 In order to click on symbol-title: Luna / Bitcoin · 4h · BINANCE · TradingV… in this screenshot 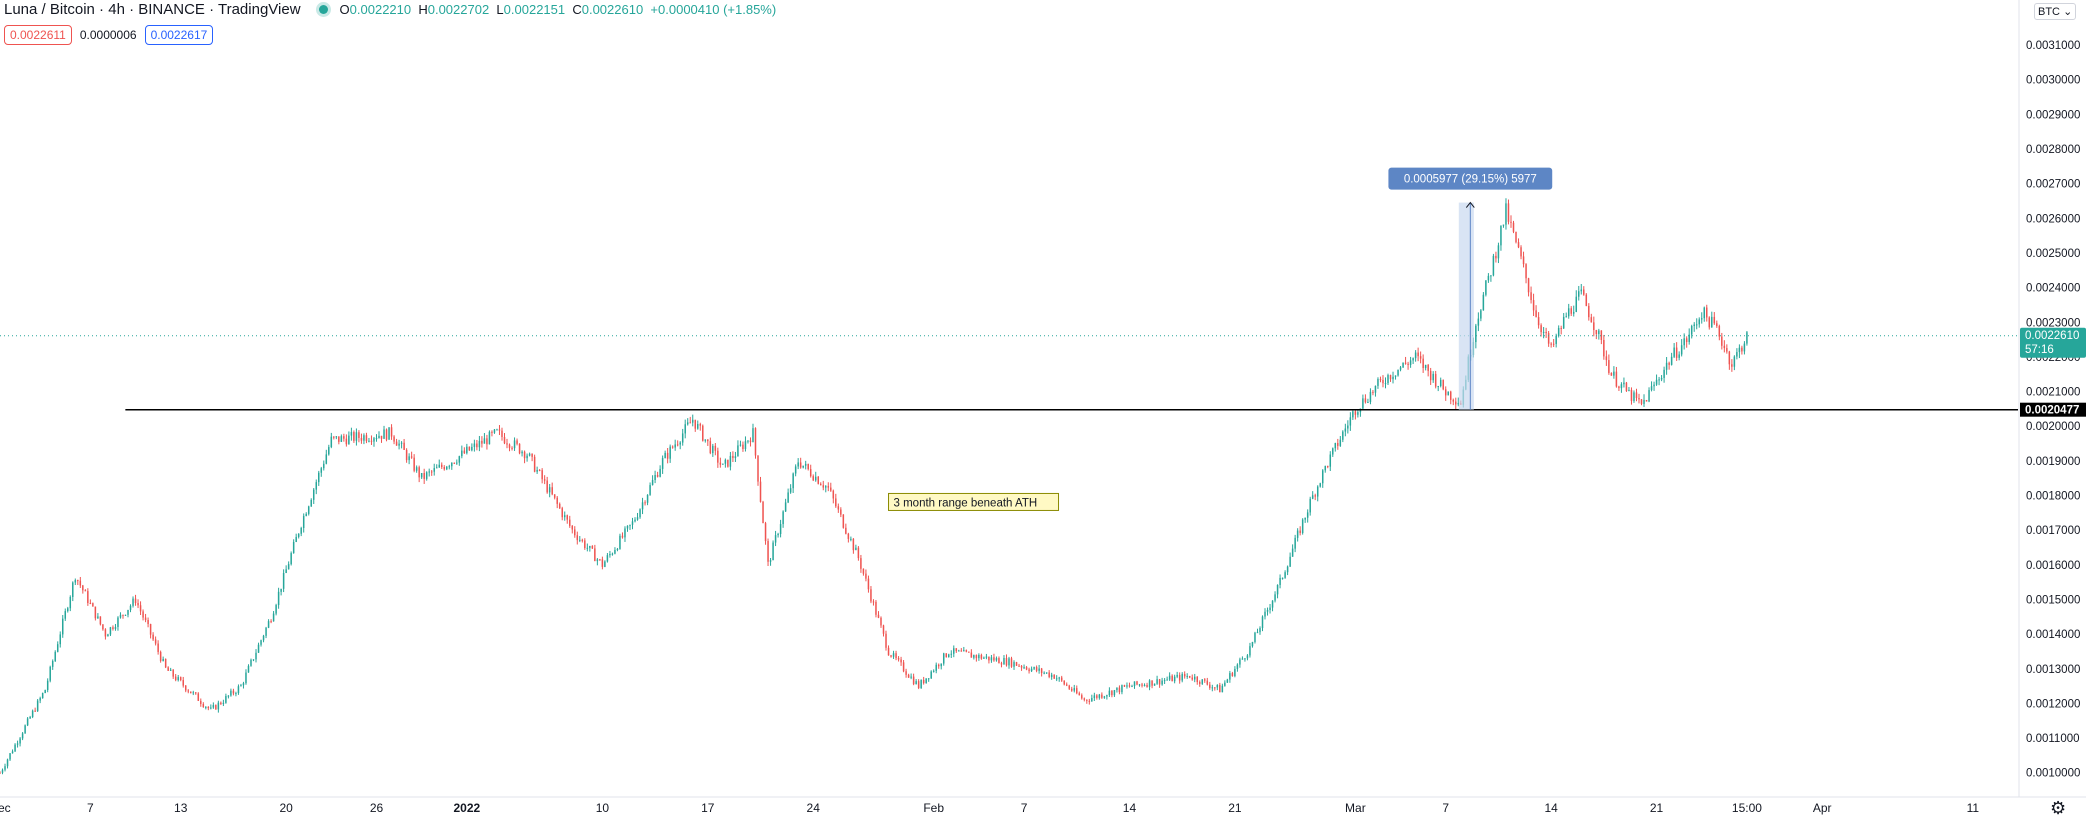, I will do `click(152, 9)`.